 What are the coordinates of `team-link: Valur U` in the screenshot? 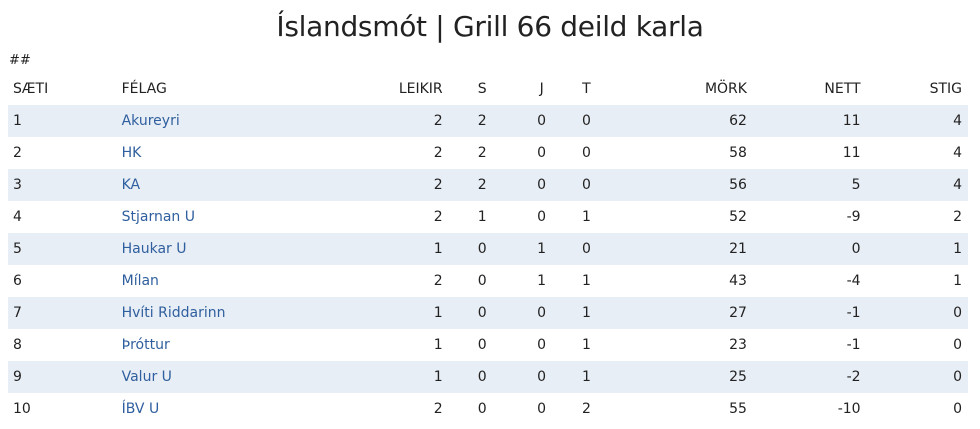 It's located at (146, 377).